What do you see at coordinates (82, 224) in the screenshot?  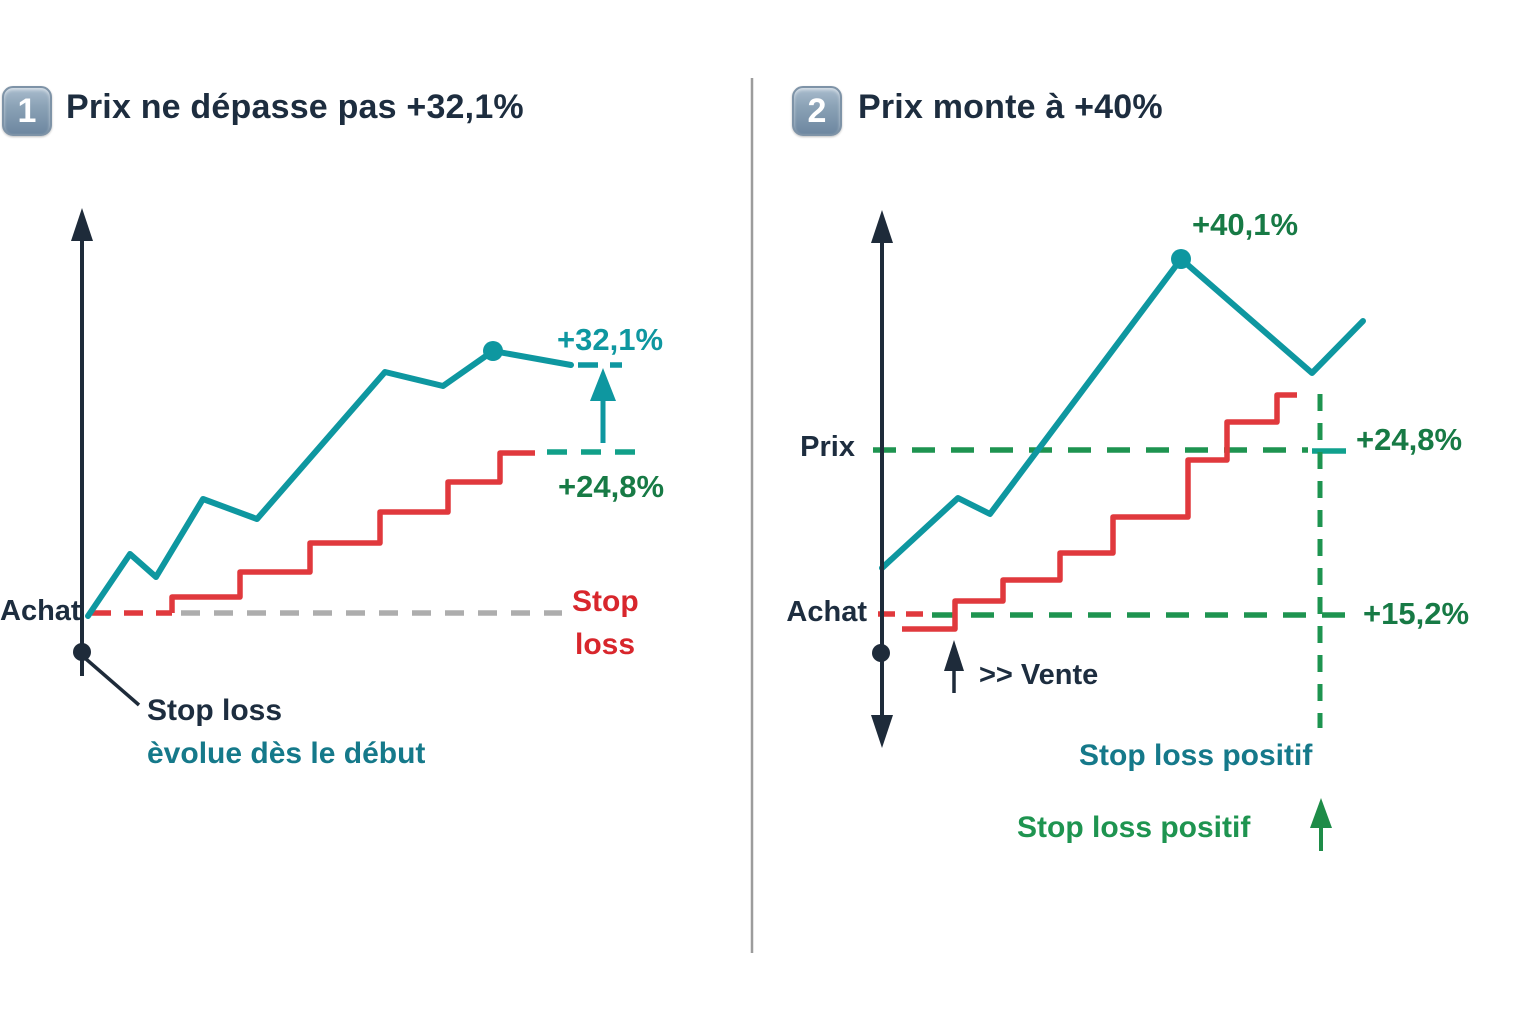 I see `left-y-axis-arrow` at bounding box center [82, 224].